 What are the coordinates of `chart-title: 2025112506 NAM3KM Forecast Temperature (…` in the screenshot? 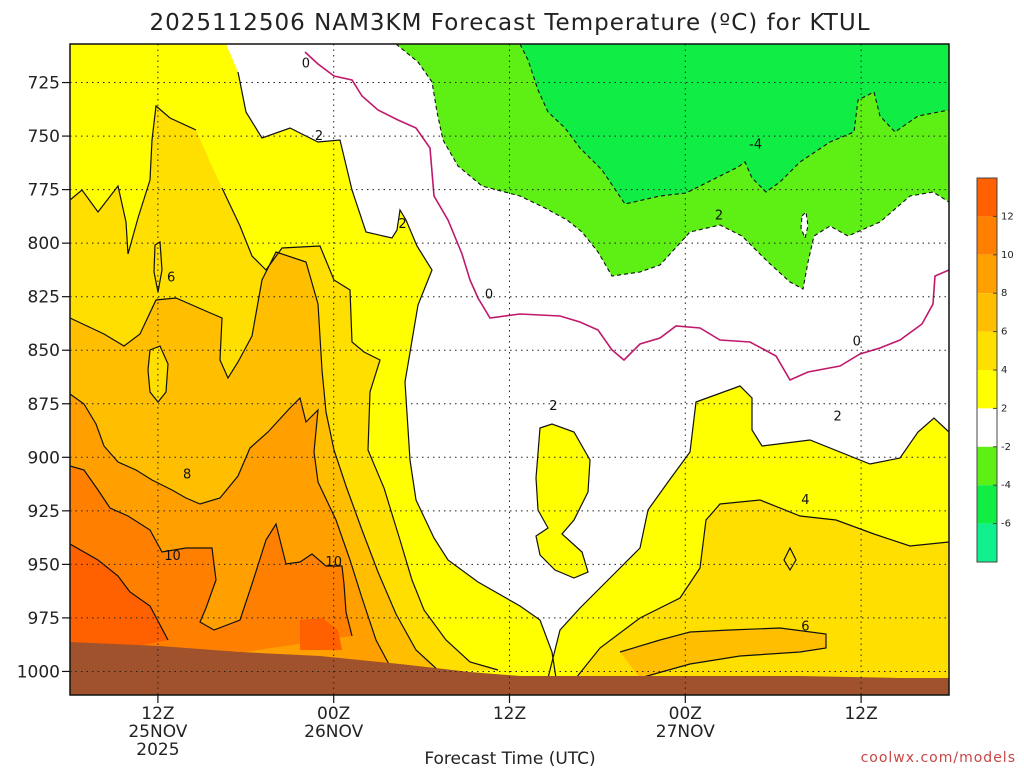 It's located at (509, 23).